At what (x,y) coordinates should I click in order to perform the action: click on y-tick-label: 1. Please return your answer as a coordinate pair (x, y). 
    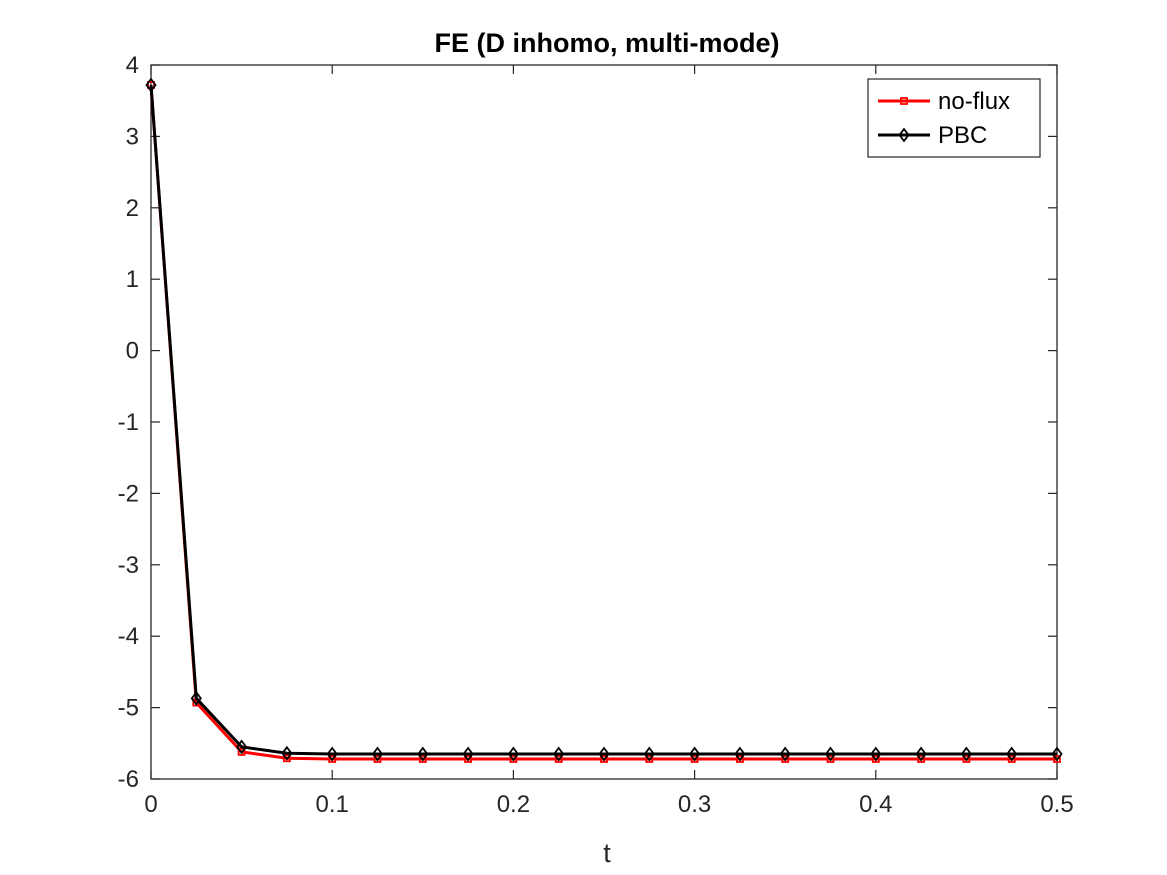
    Looking at the image, I should click on (132, 279).